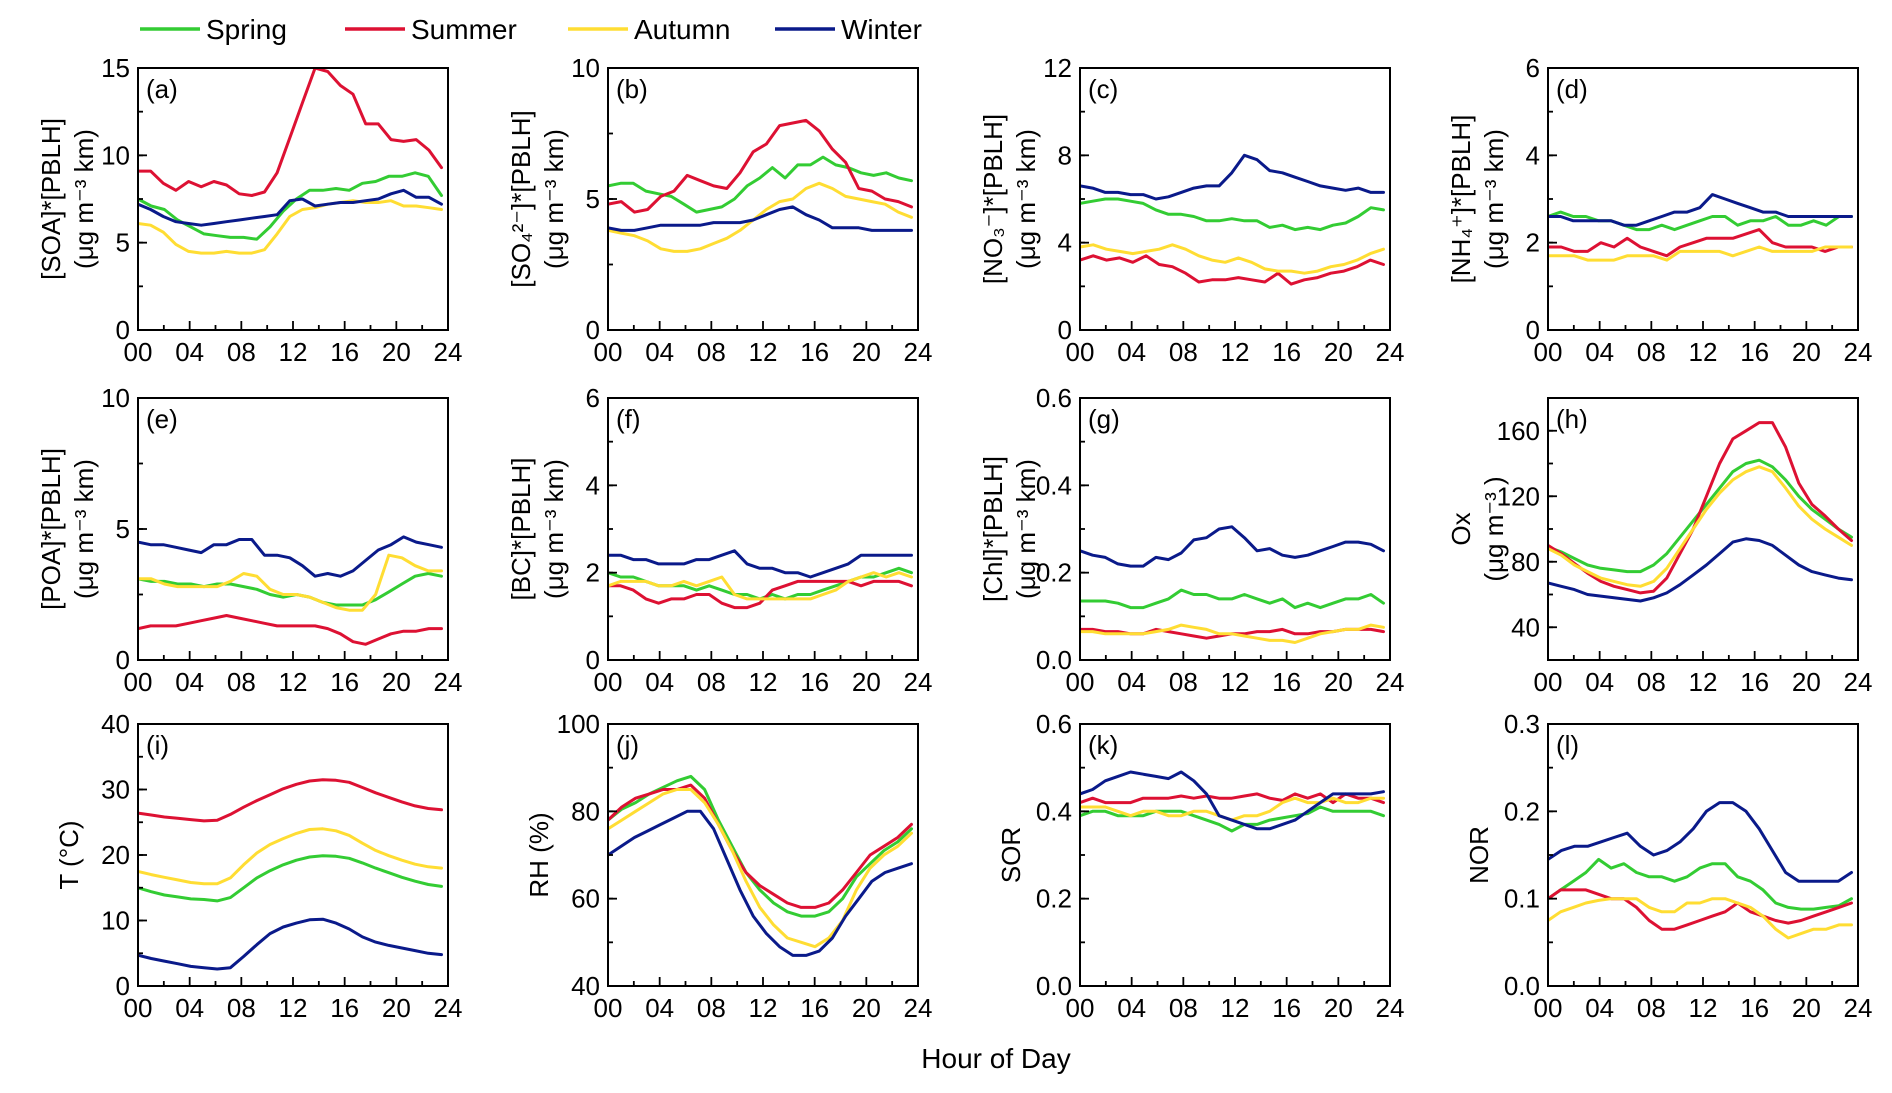 Image resolution: width=1892 pixels, height=1093 pixels. Describe the element at coordinates (1479, 855) in the screenshot. I see `y-axis-title: NOR` at that location.